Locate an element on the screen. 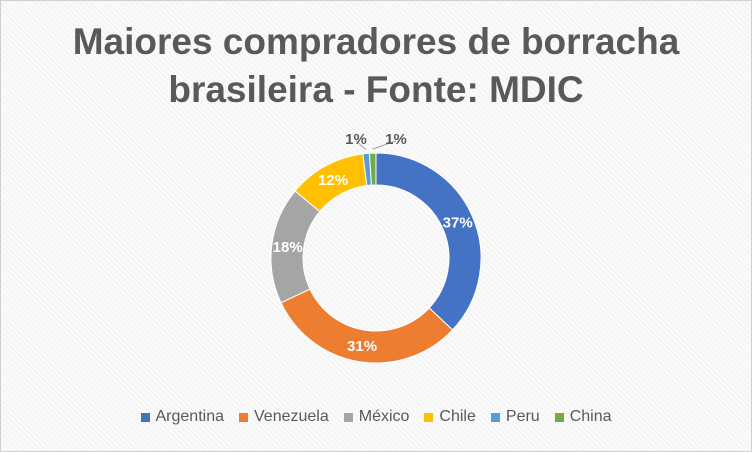 This screenshot has height=452, width=752. data-label-argentina: 37% is located at coordinates (458, 223).